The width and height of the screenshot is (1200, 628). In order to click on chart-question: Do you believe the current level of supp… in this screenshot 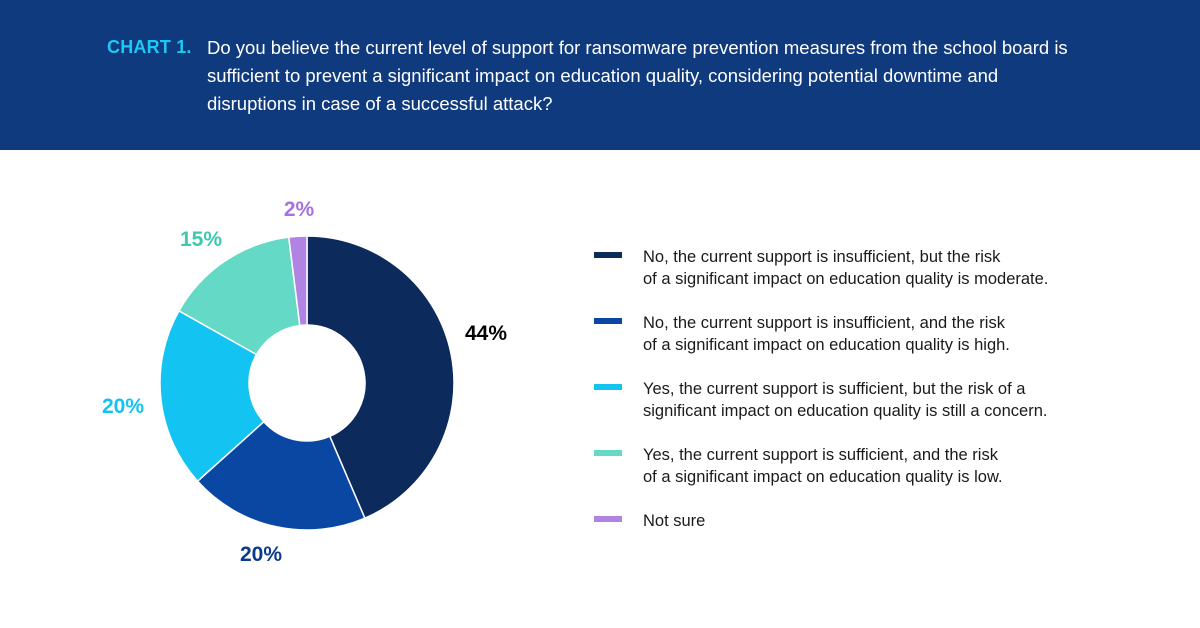, I will do `click(637, 75)`.